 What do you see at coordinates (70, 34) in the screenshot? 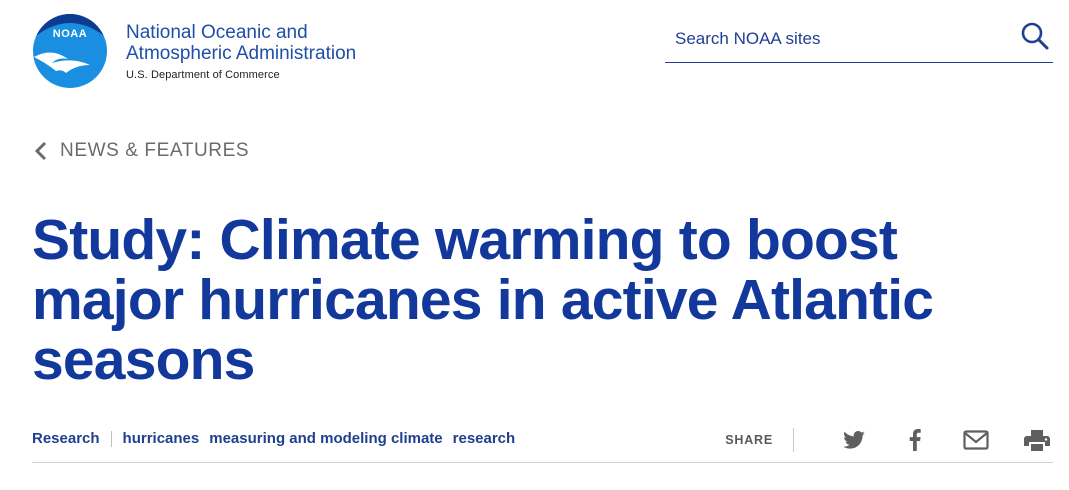
I see `logo-text: NOAA` at bounding box center [70, 34].